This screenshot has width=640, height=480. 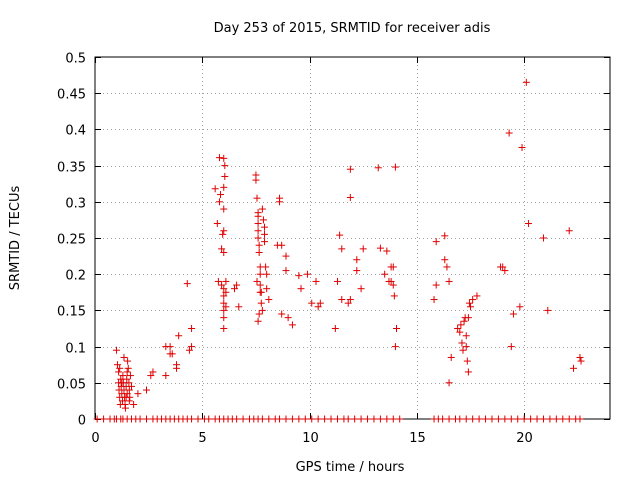 What do you see at coordinates (350, 467) in the screenshot?
I see `x-axis-label: GPS time / hours` at bounding box center [350, 467].